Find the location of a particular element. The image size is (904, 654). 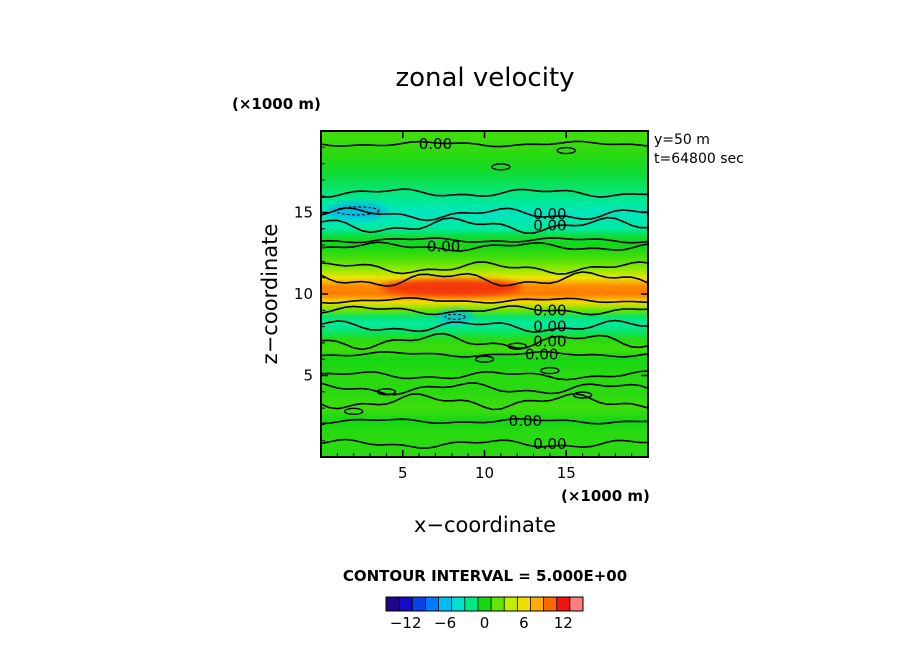

colorbar-tick-label: −12 is located at coordinates (406, 623).